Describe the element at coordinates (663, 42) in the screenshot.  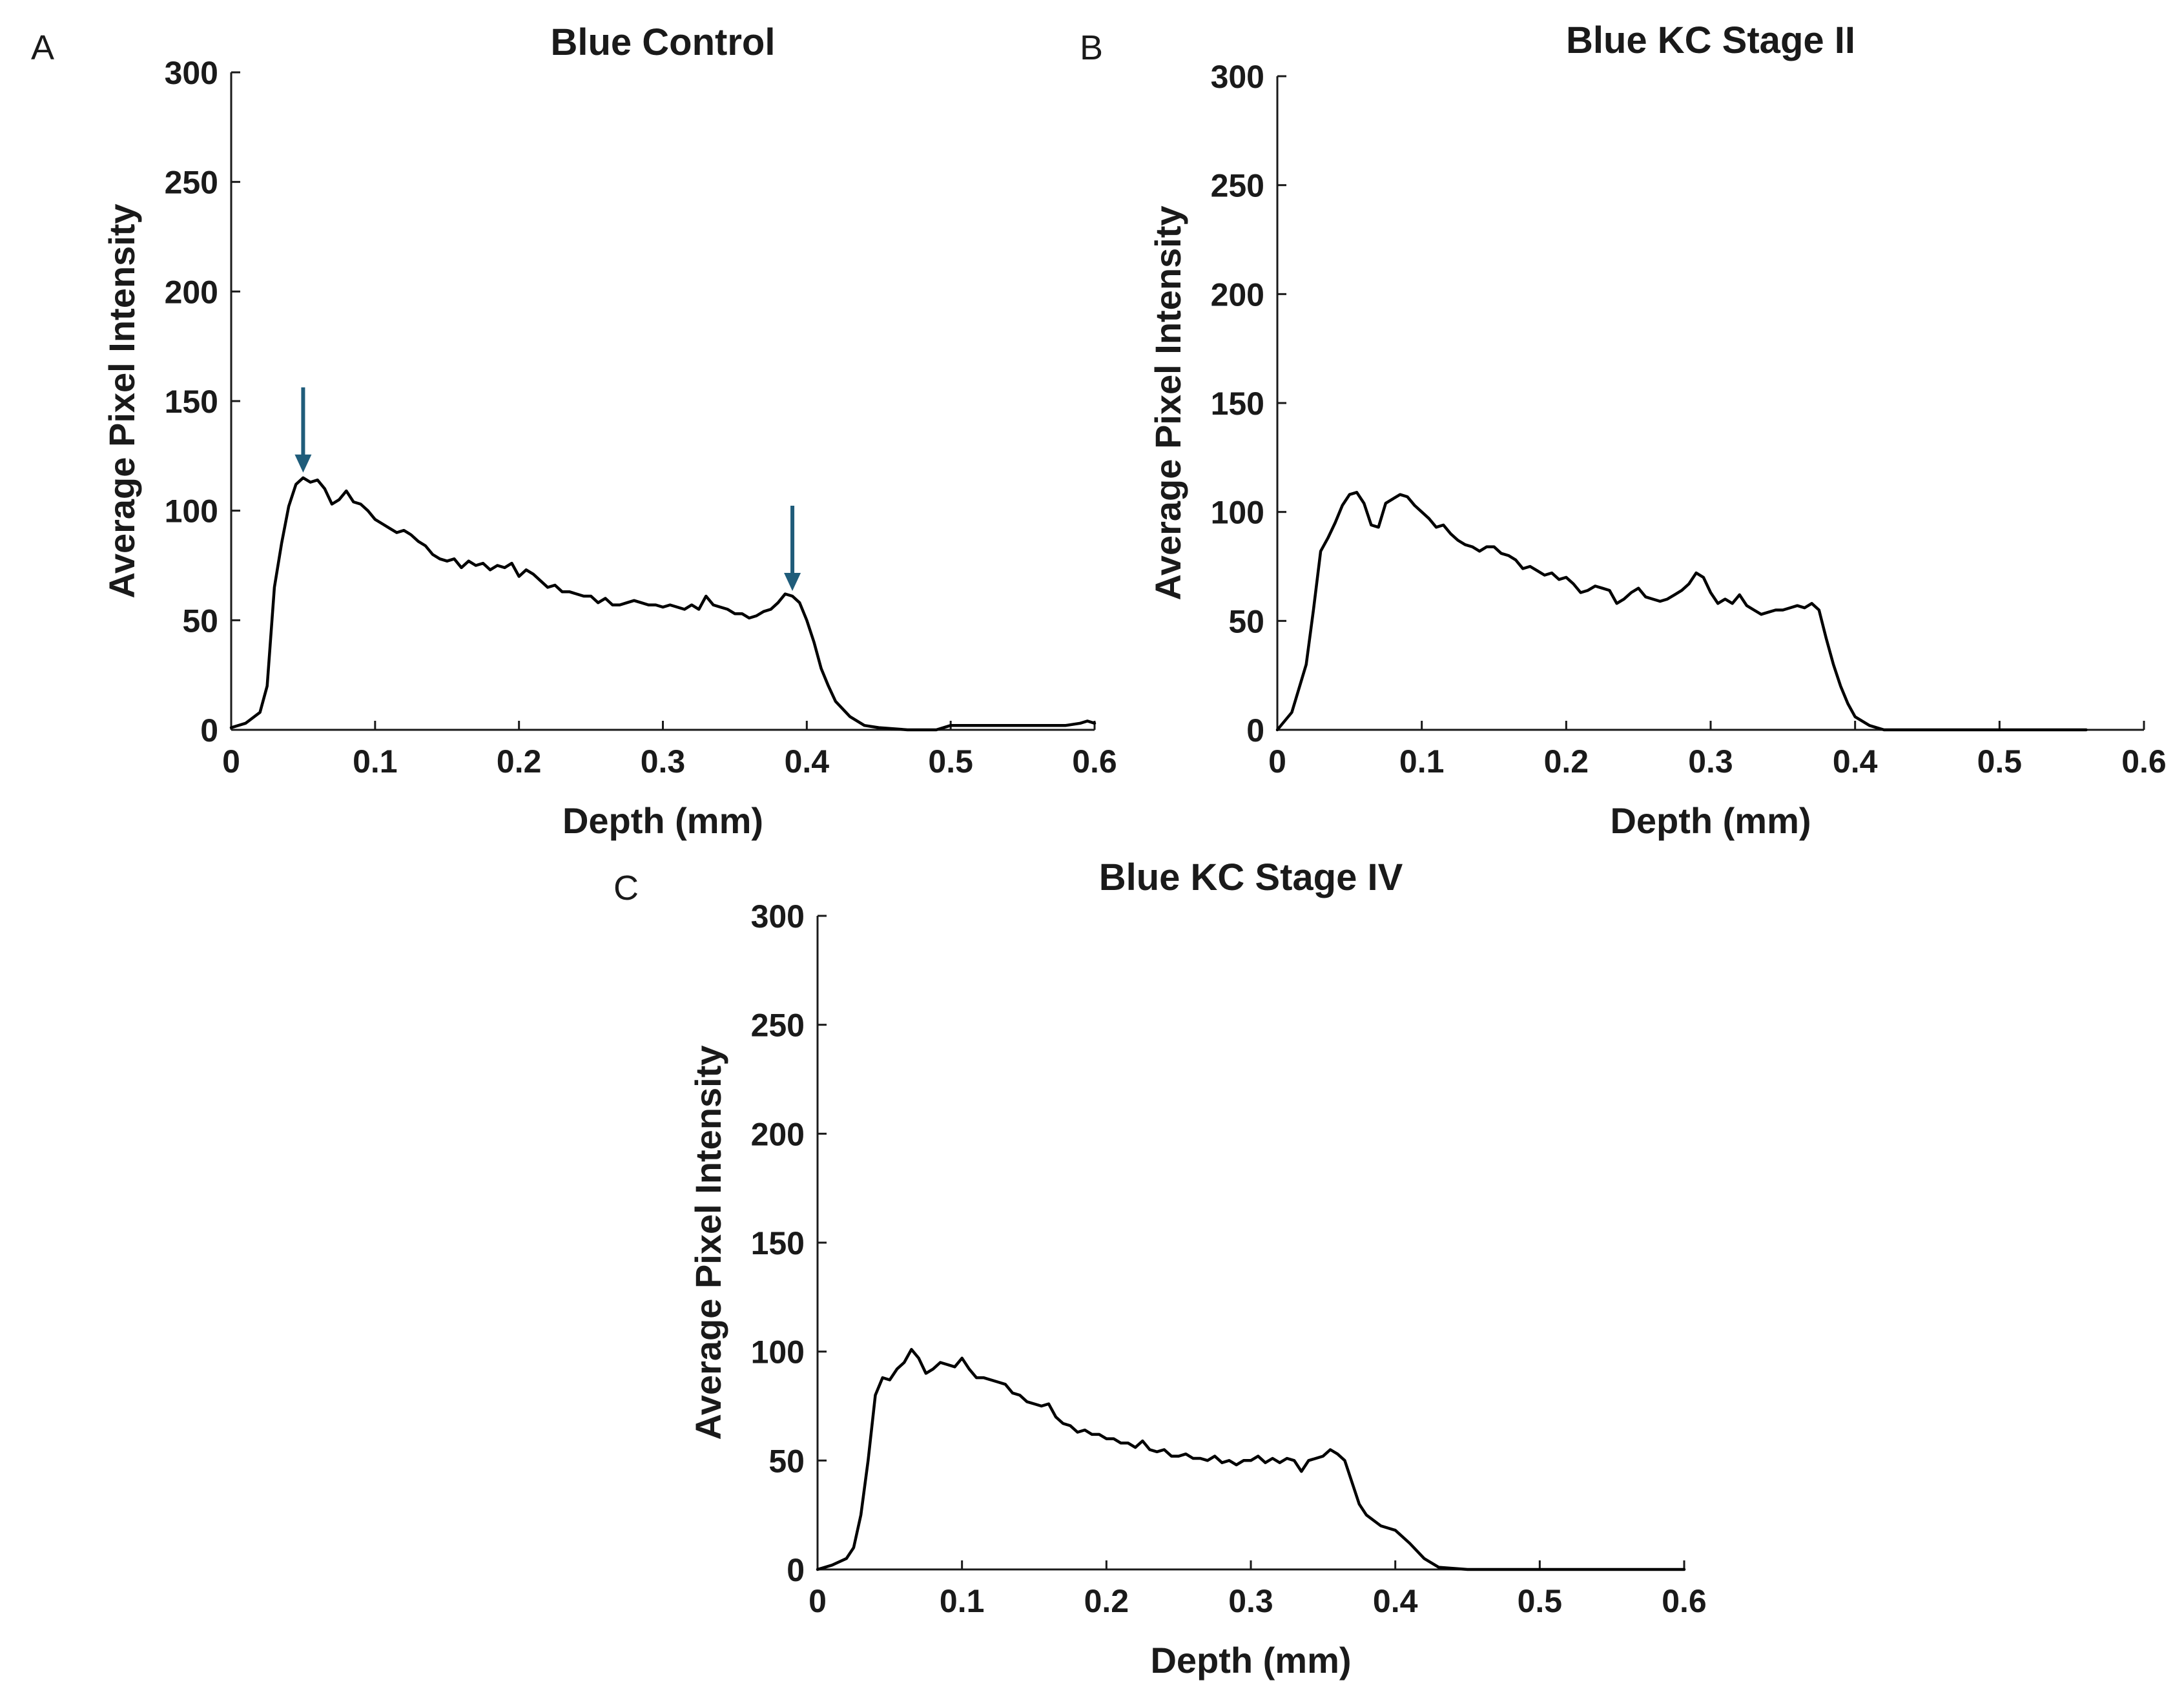
I see `chart-title: Blue Control` at that location.